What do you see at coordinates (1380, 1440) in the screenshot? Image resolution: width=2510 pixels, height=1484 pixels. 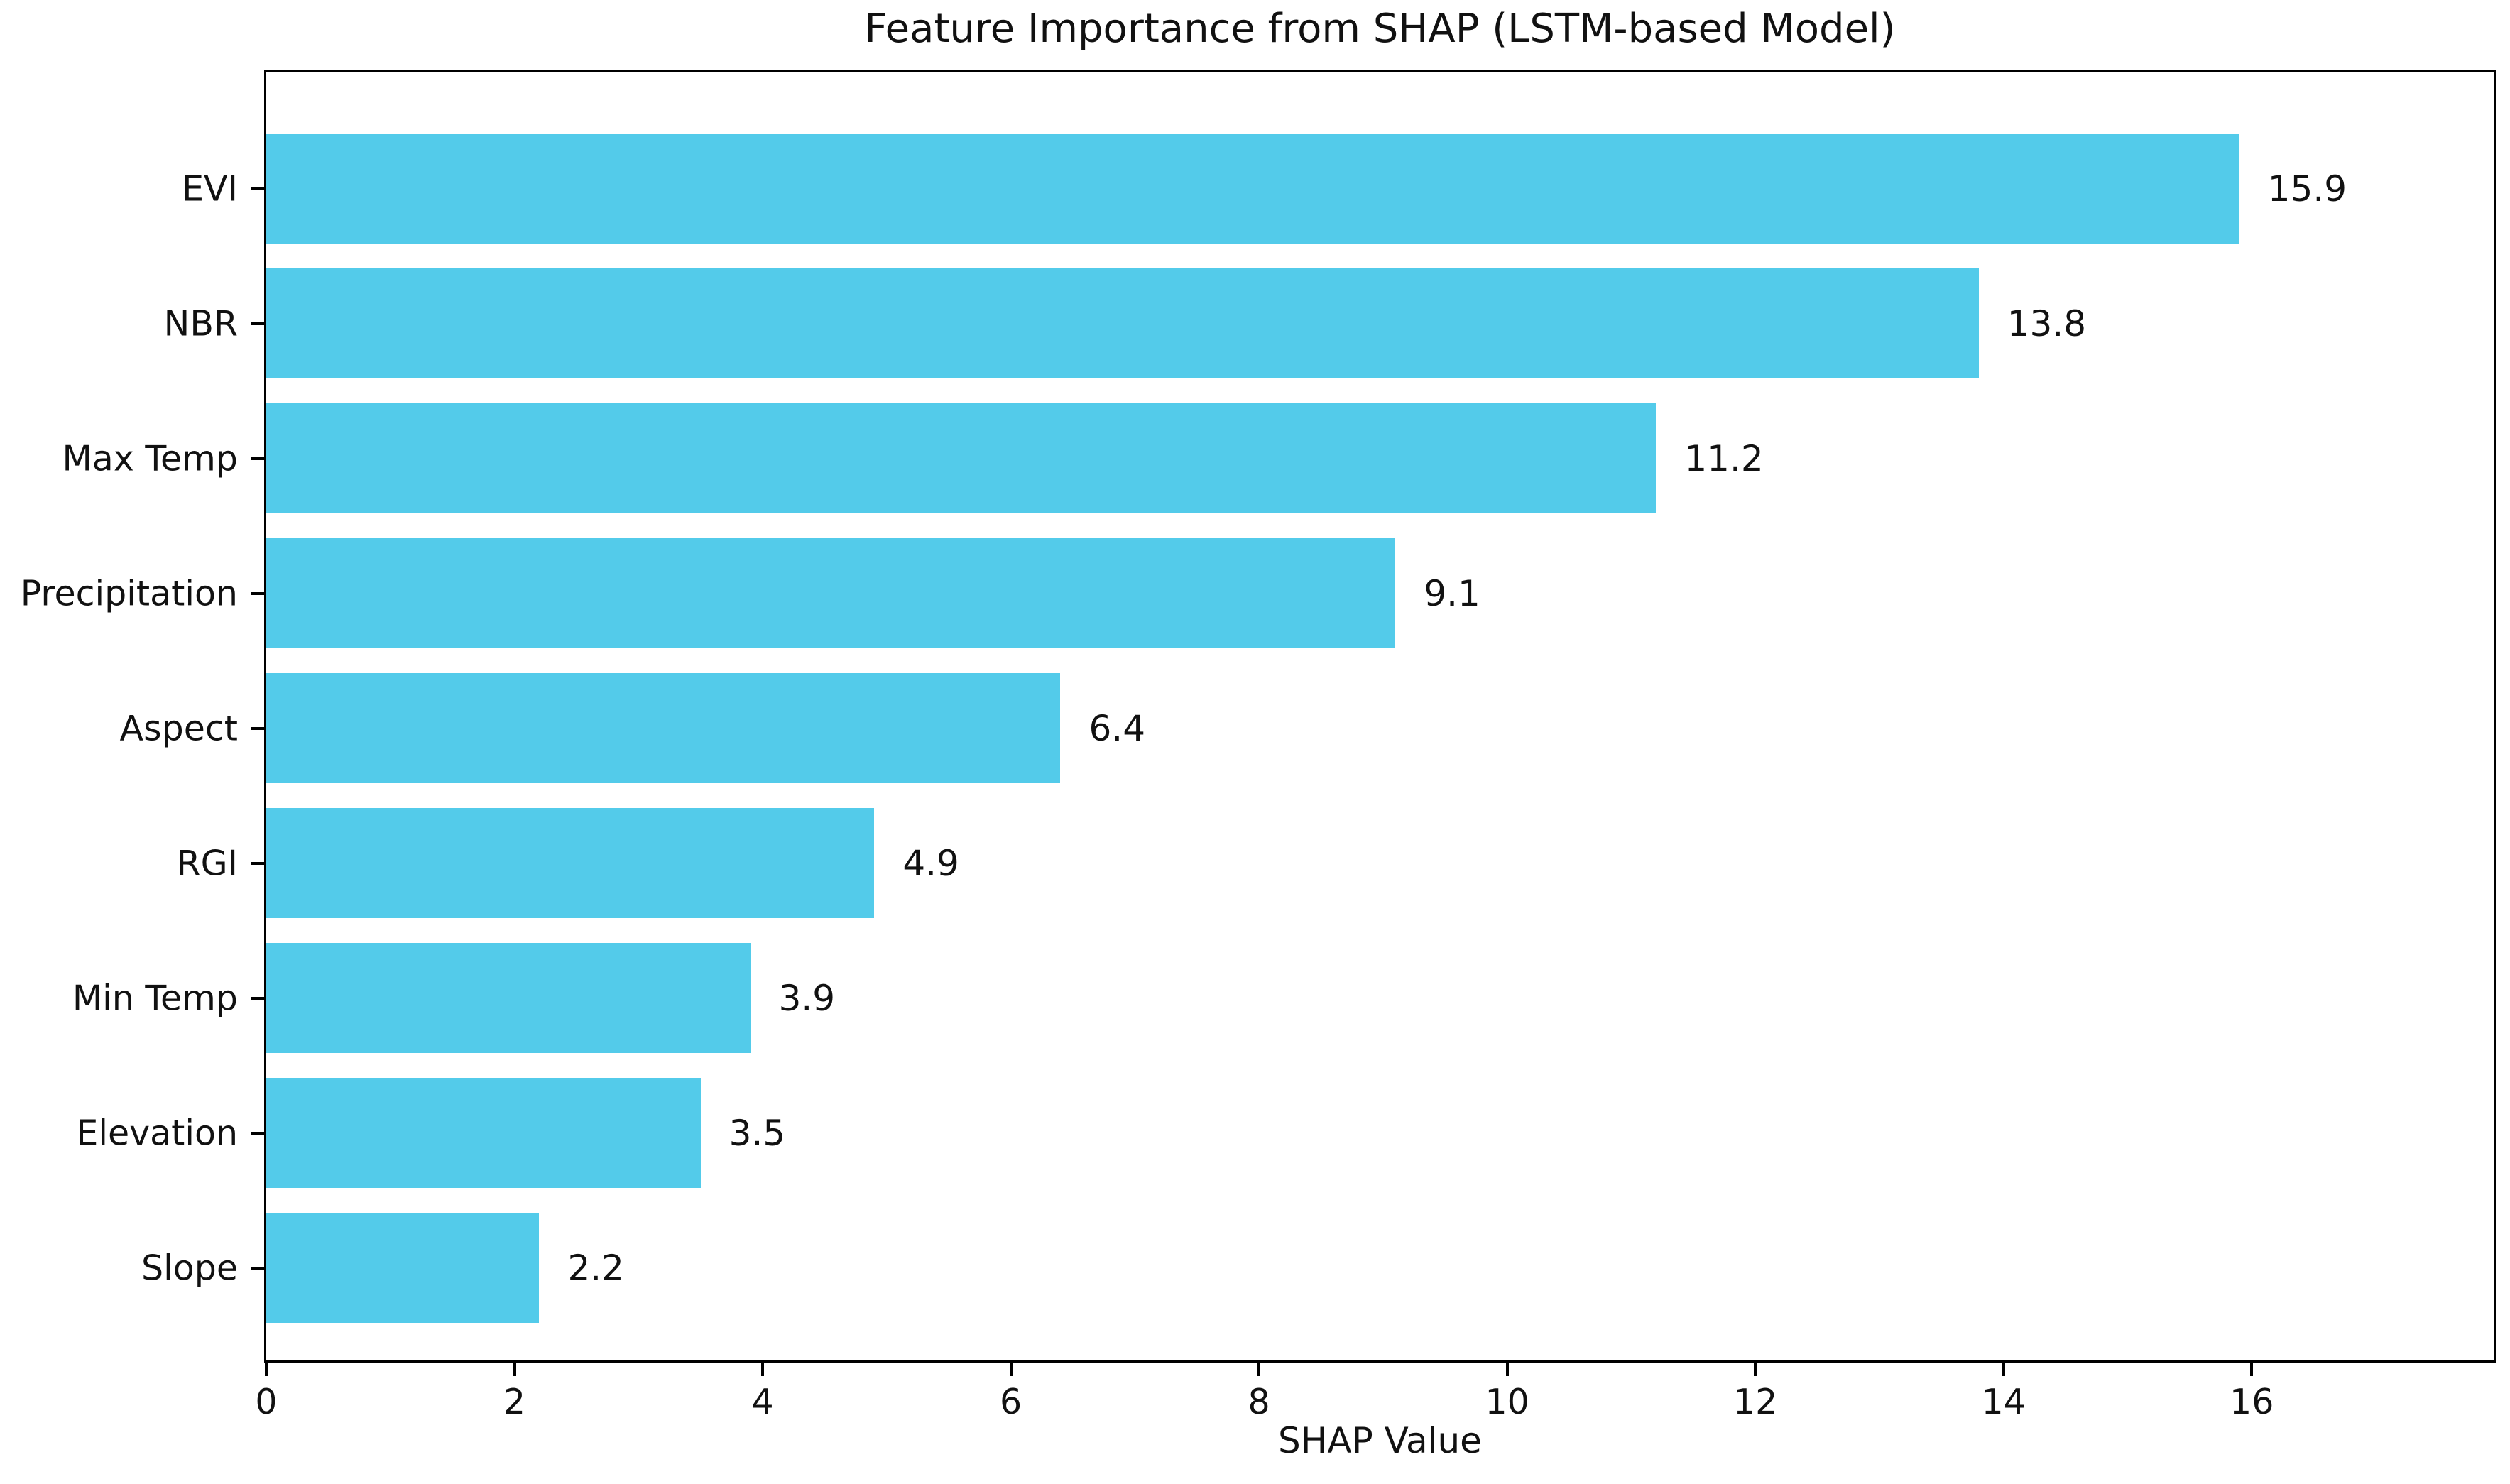 I see `x-axis-label: SHAP Value` at bounding box center [1380, 1440].